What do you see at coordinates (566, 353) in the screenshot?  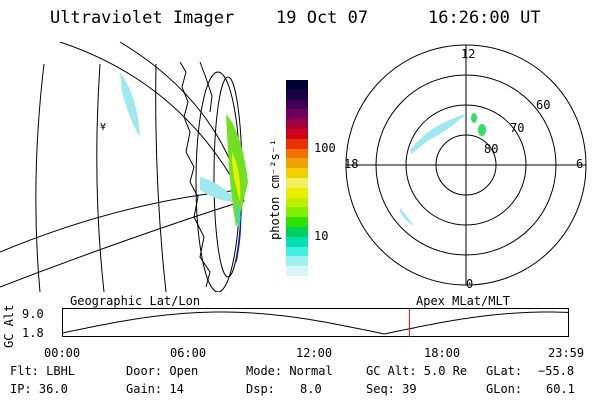 I see `orbit-xtick-4: 23:59` at bounding box center [566, 353].